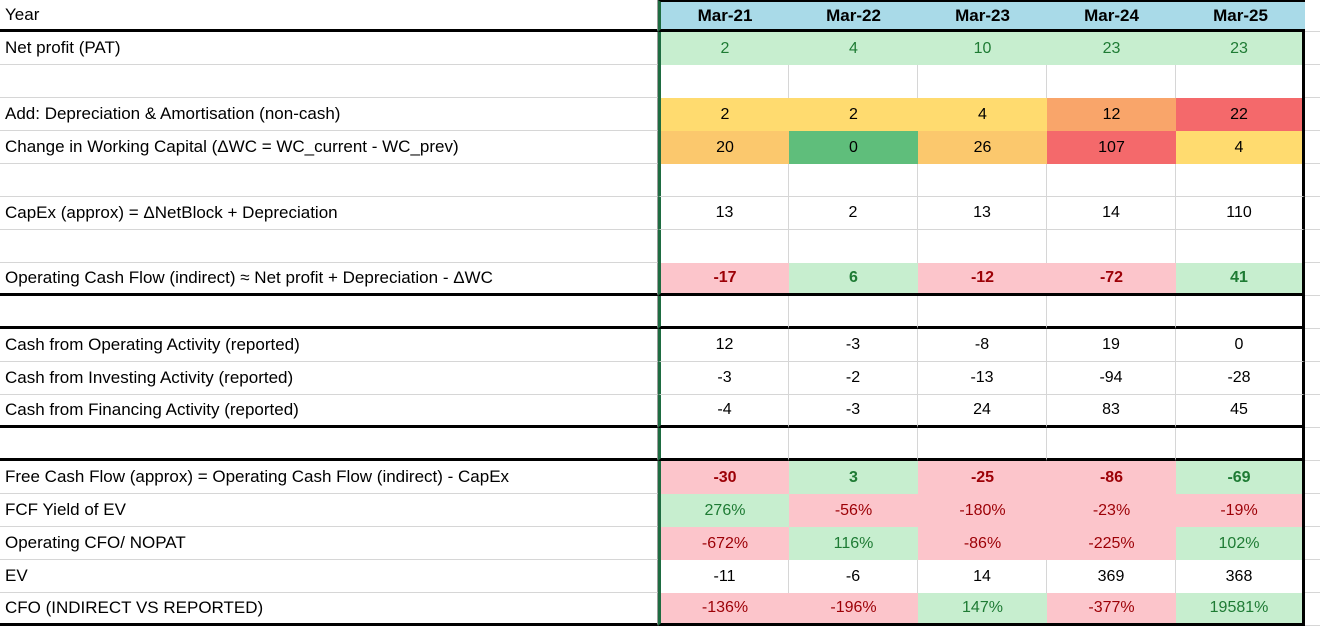 This screenshot has height=626, width=1320. What do you see at coordinates (1240, 378) in the screenshot?
I see `data-cell: -28` at bounding box center [1240, 378].